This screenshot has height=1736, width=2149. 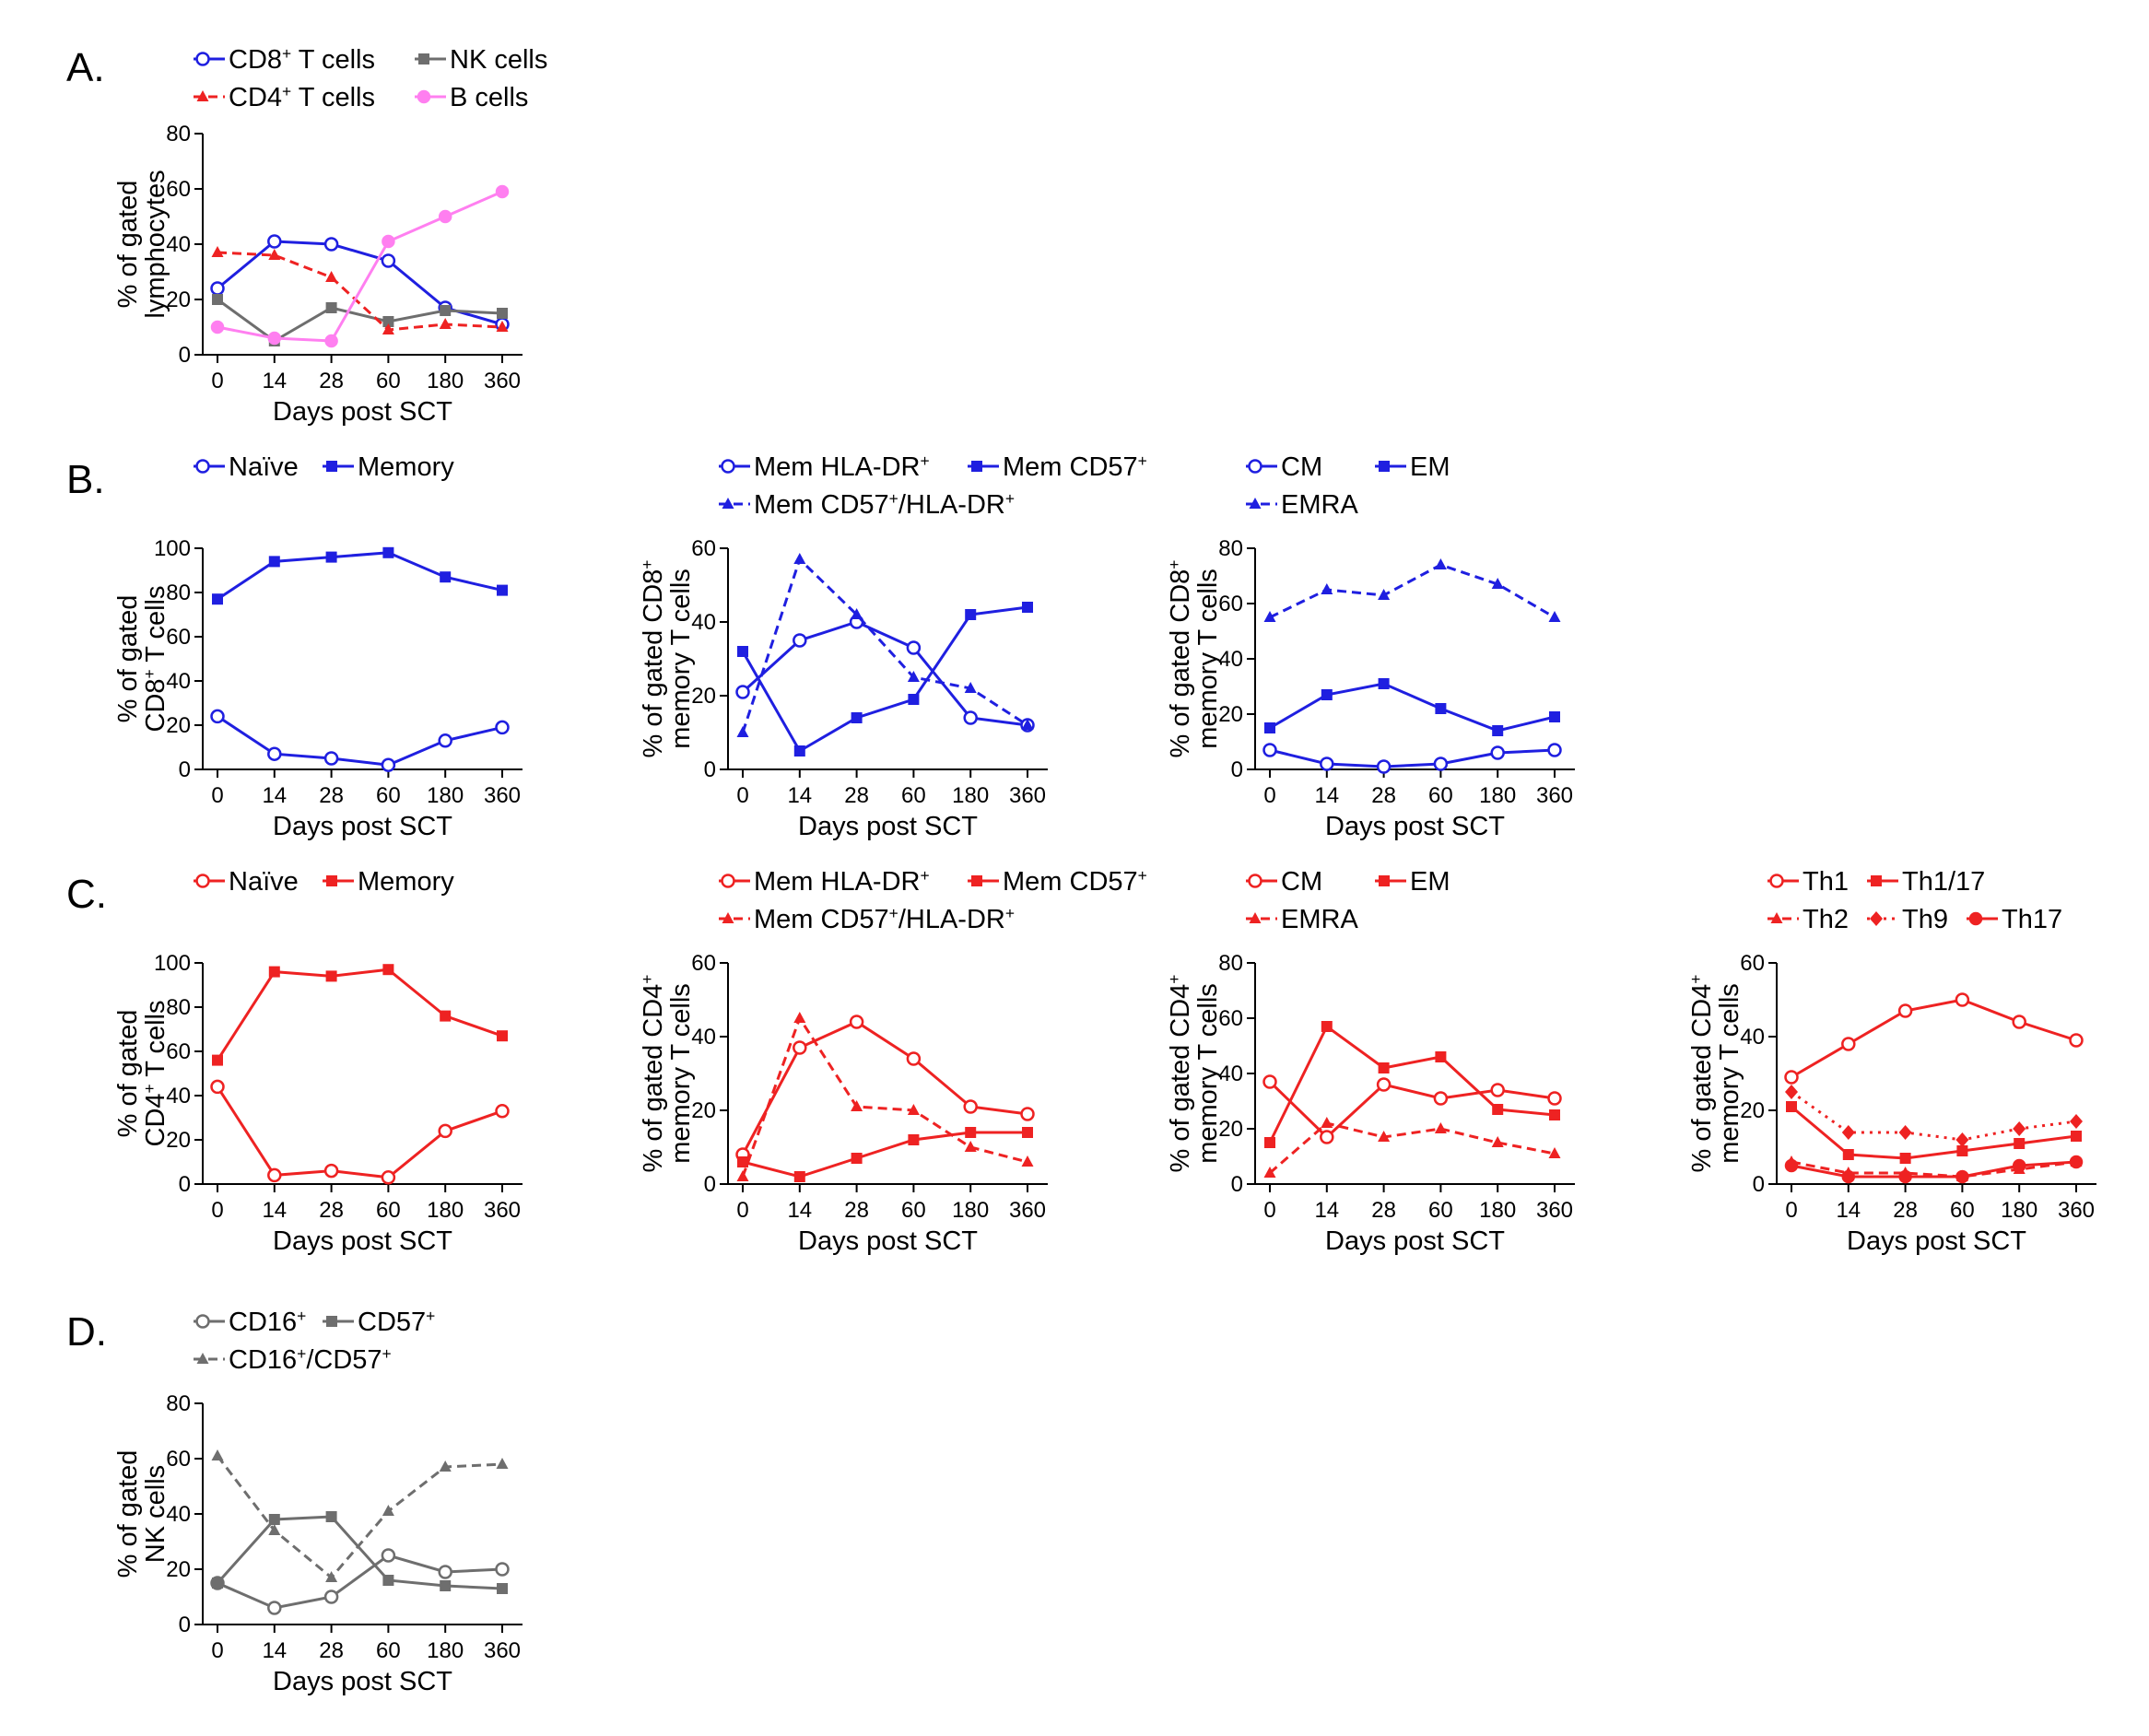 What do you see at coordinates (824, 467) in the screenshot?
I see `legend-item-mem-hla-dr: Mem HLA-DR+` at bounding box center [824, 467].